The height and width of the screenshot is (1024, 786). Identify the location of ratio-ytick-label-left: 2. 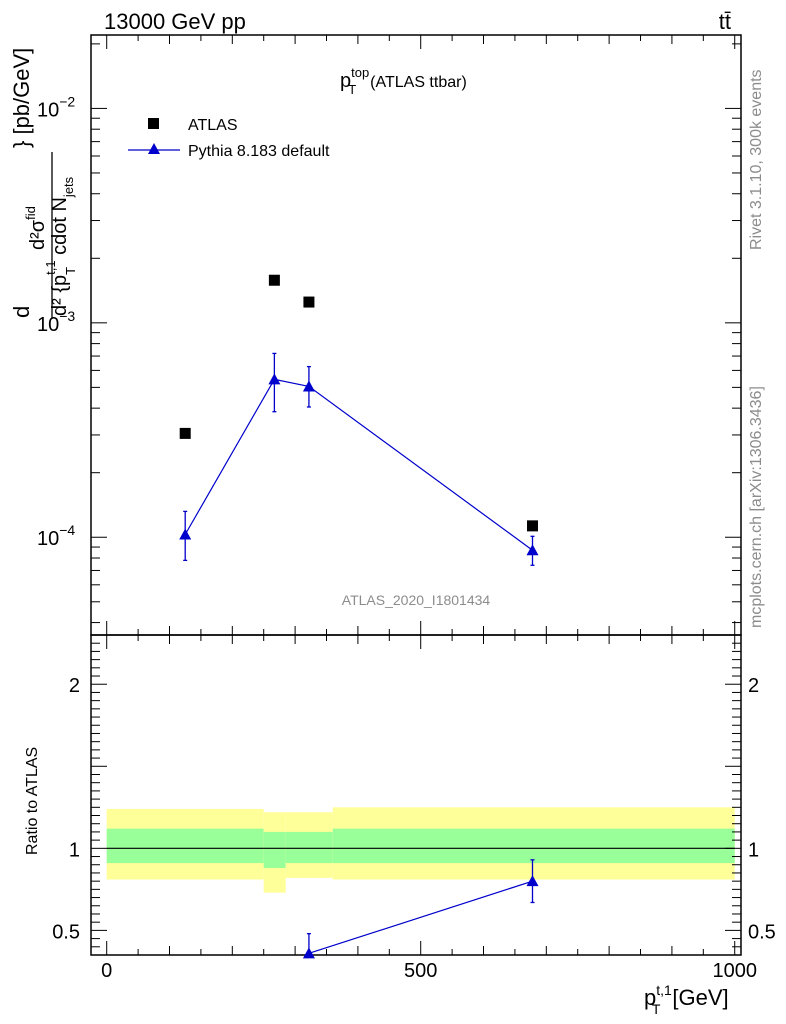
(74, 686).